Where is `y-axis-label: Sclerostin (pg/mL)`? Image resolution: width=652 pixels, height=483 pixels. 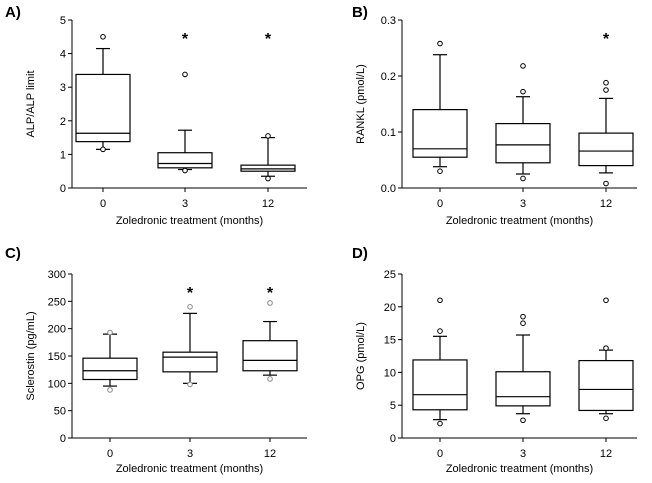
y-axis-label: Sclerostin (pg/mL) is located at coordinates (31, 355).